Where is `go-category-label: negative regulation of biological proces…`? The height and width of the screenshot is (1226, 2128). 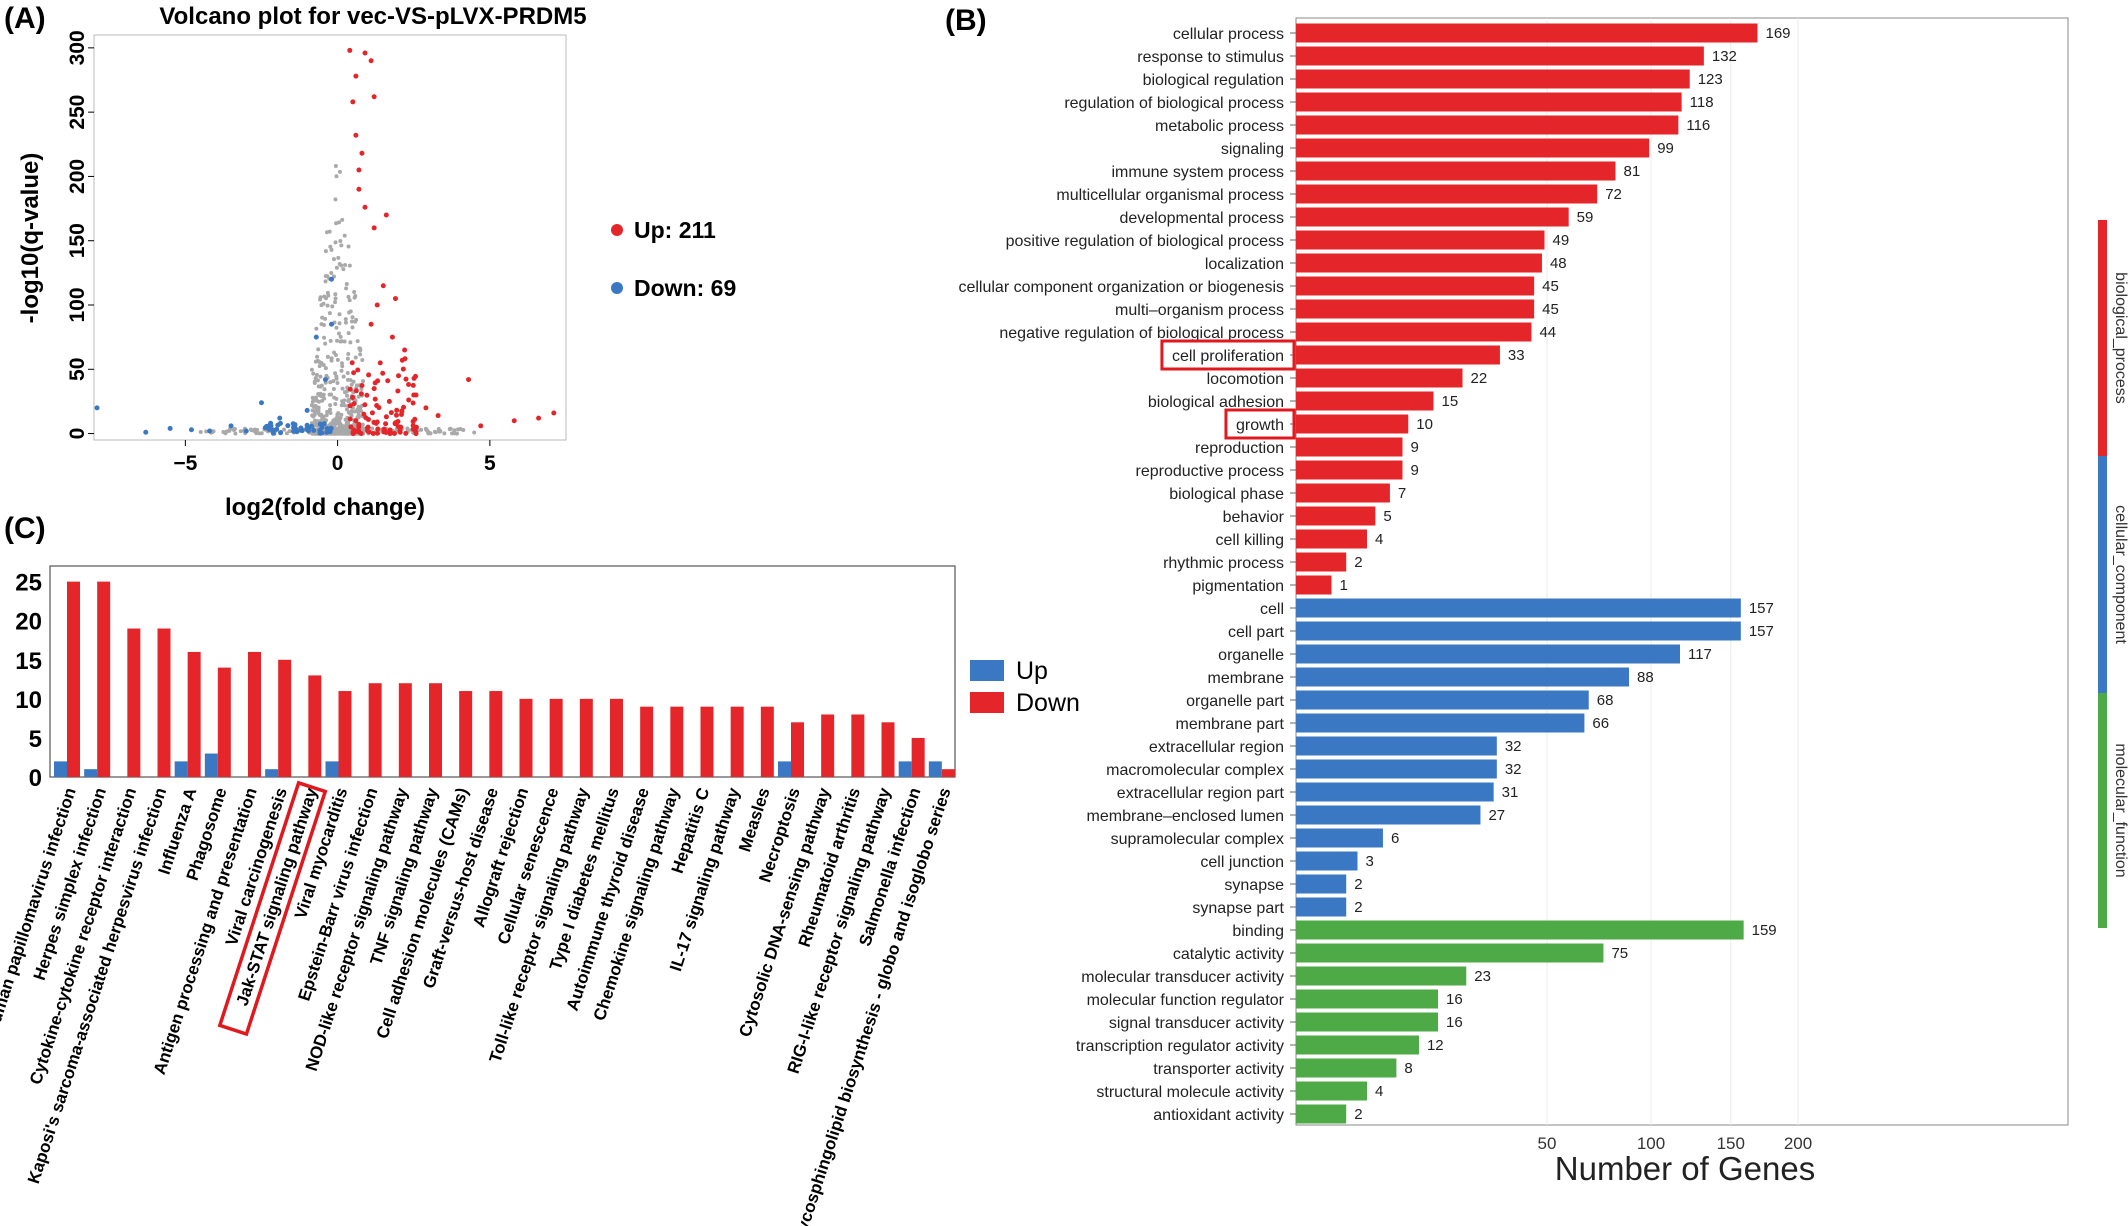 go-category-label: negative regulation of biological proces… is located at coordinates (1141, 333).